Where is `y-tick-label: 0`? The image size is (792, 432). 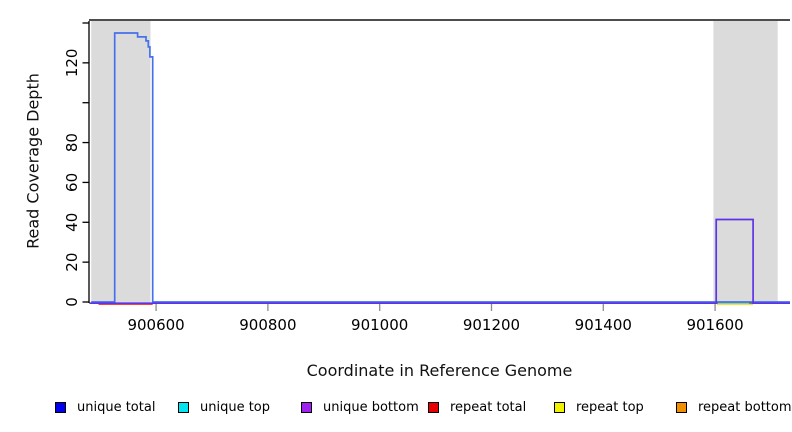
y-tick-label: 0 is located at coordinates (72, 302).